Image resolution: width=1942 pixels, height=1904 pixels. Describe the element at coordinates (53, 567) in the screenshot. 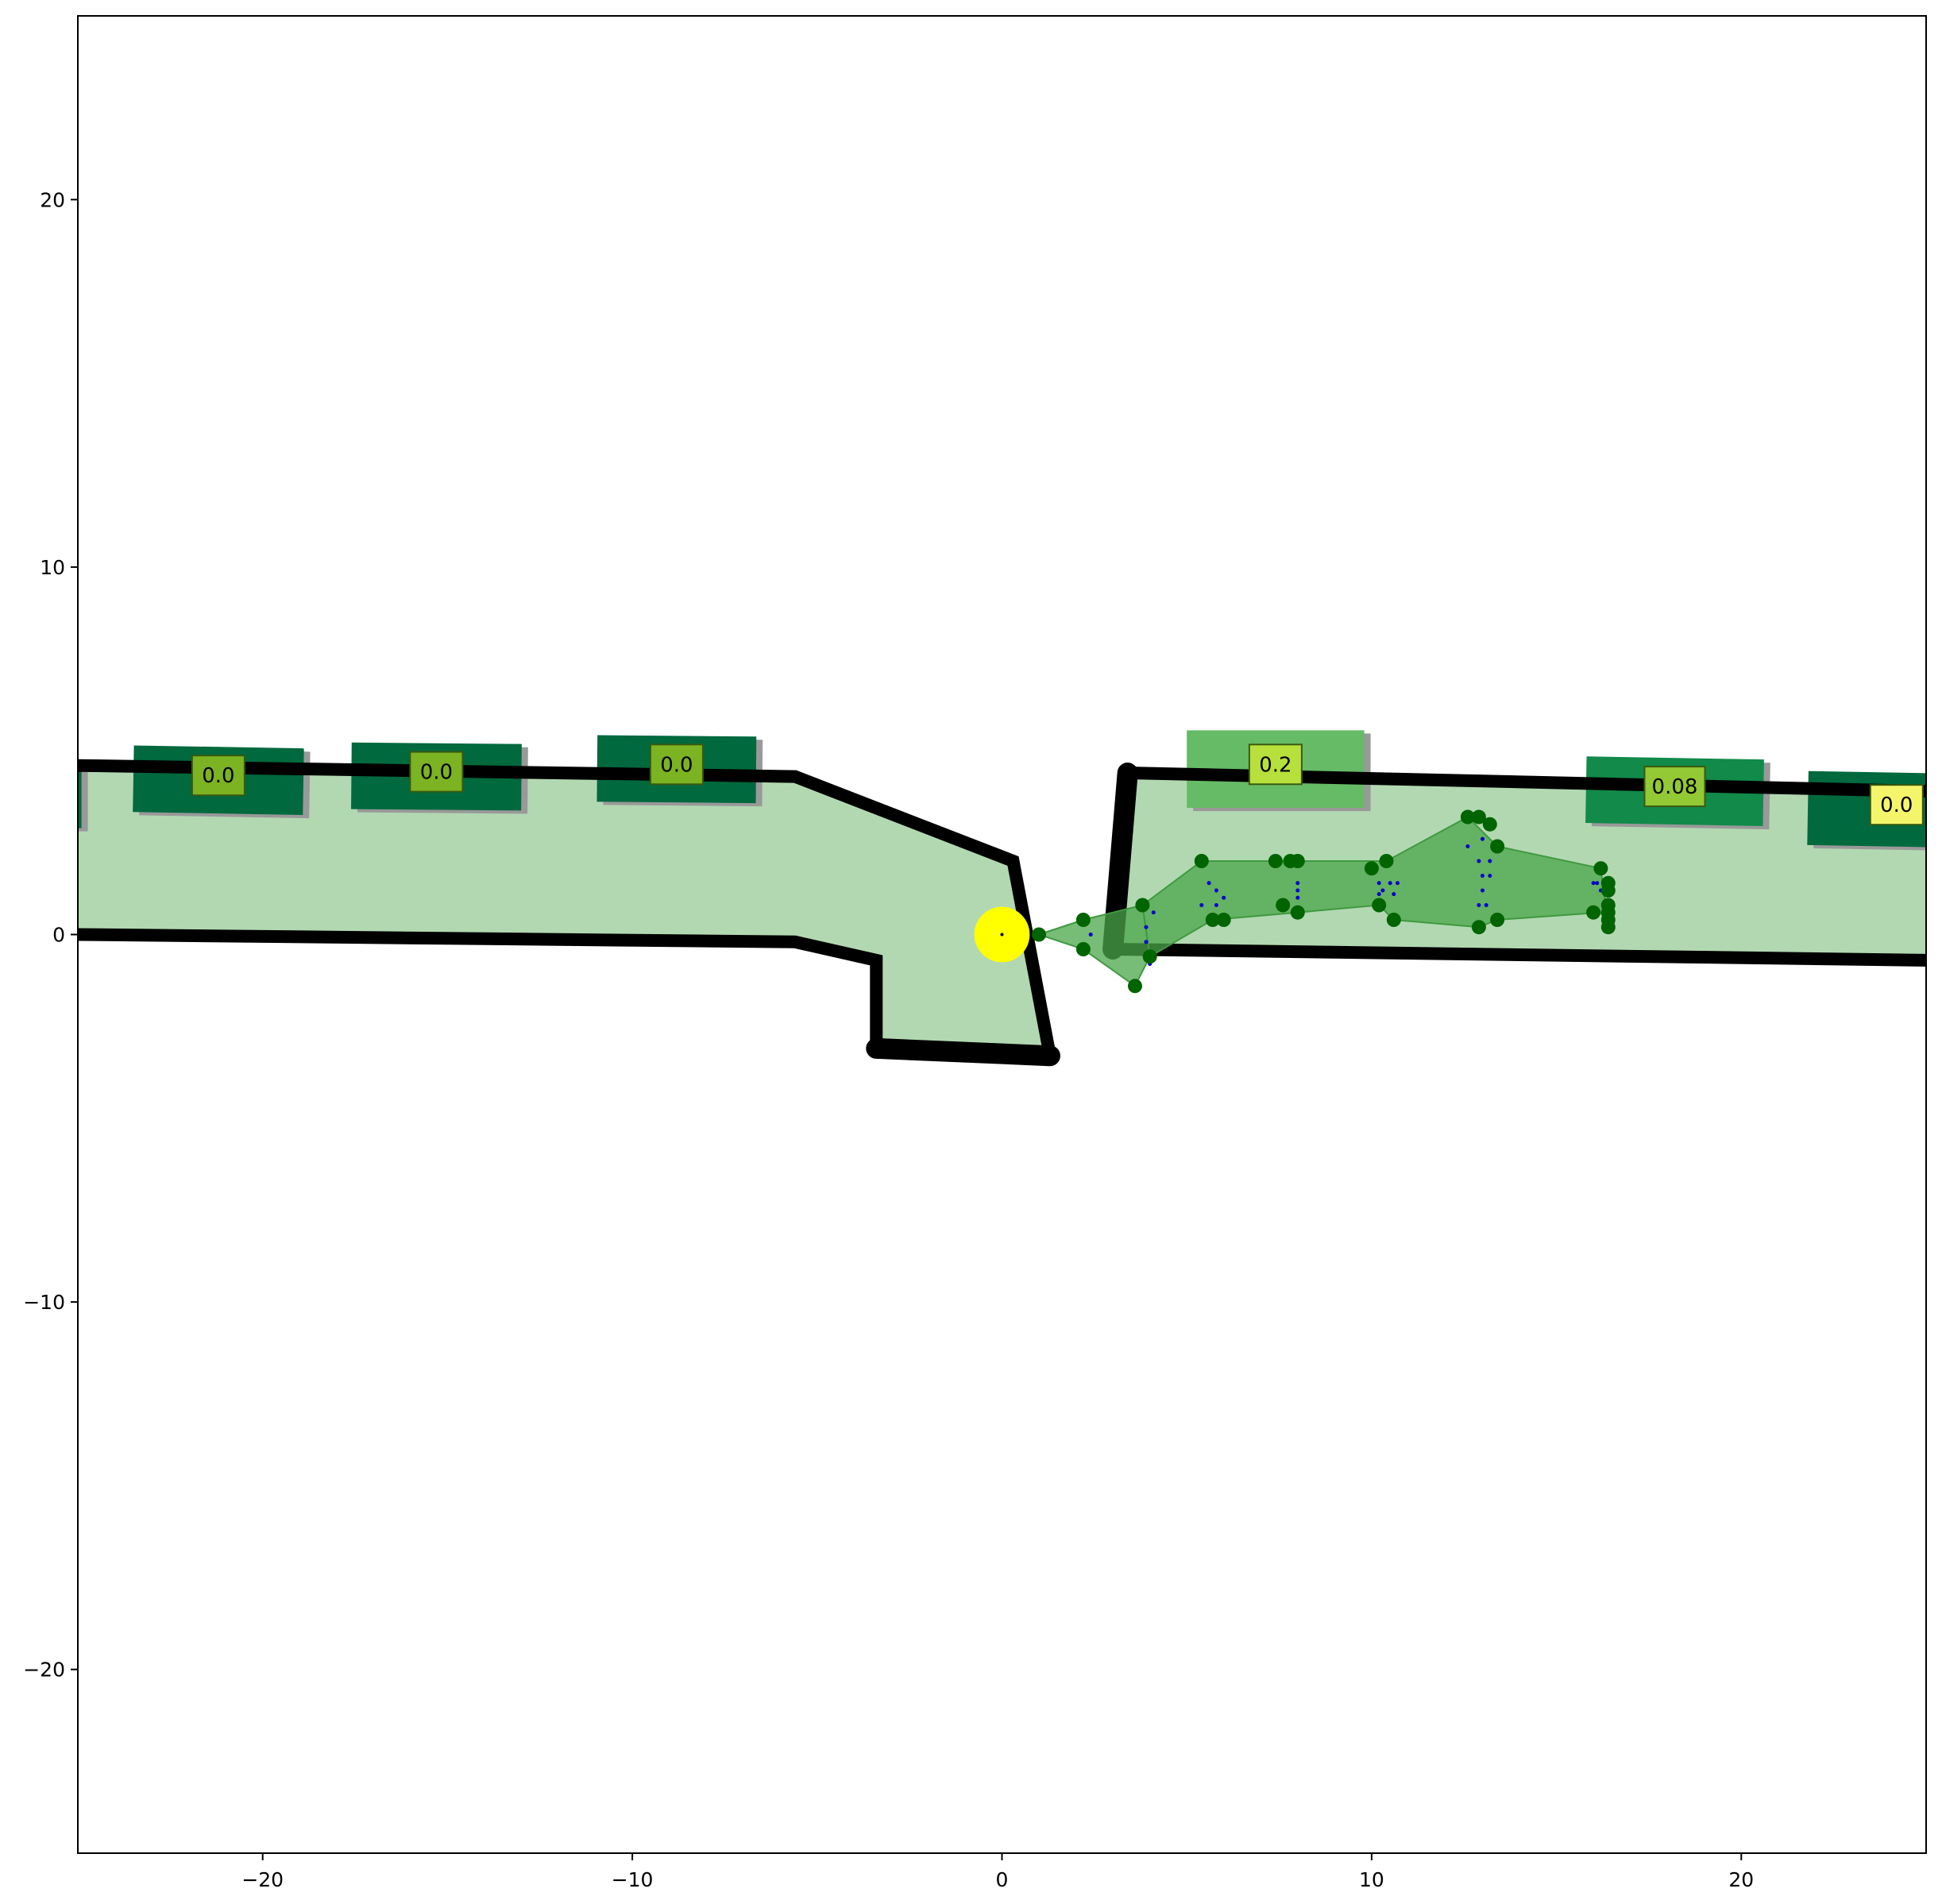

I see `y-tick-label: 10` at that location.